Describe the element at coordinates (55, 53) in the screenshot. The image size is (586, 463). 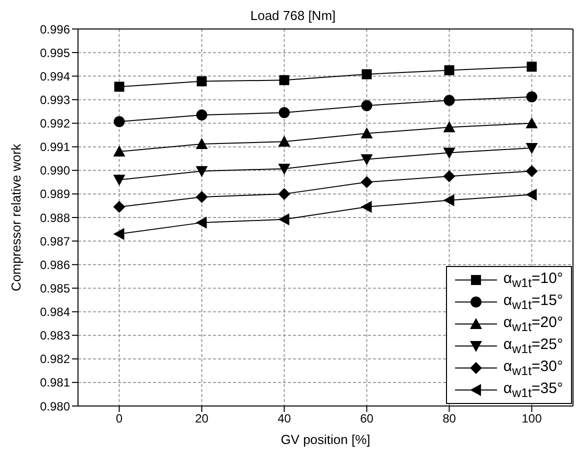
I see `y-tick-label: 0.995` at that location.